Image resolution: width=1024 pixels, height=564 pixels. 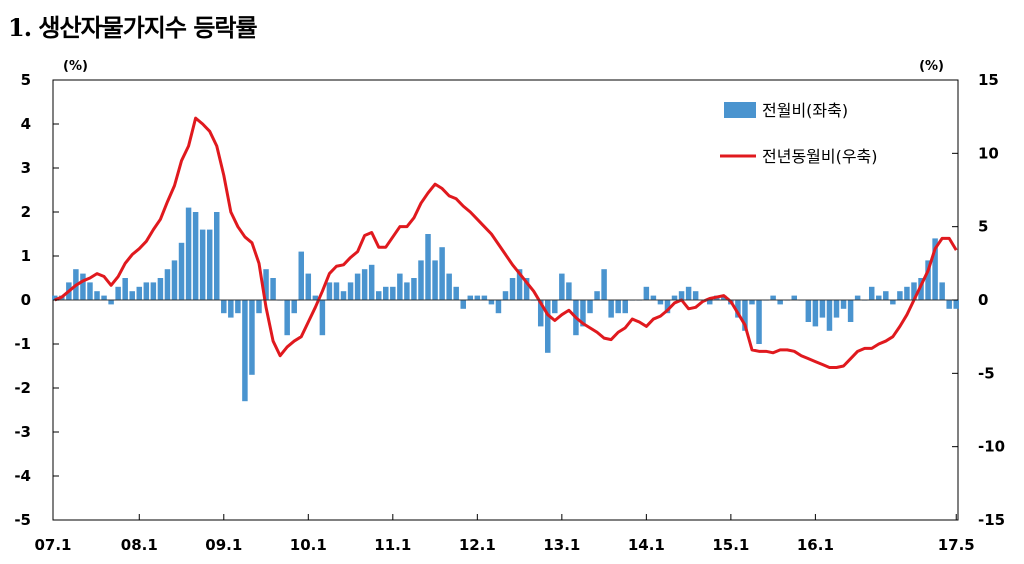 What do you see at coordinates (646, 545) in the screenshot?
I see `x-tick-label: 14.1` at bounding box center [646, 545].